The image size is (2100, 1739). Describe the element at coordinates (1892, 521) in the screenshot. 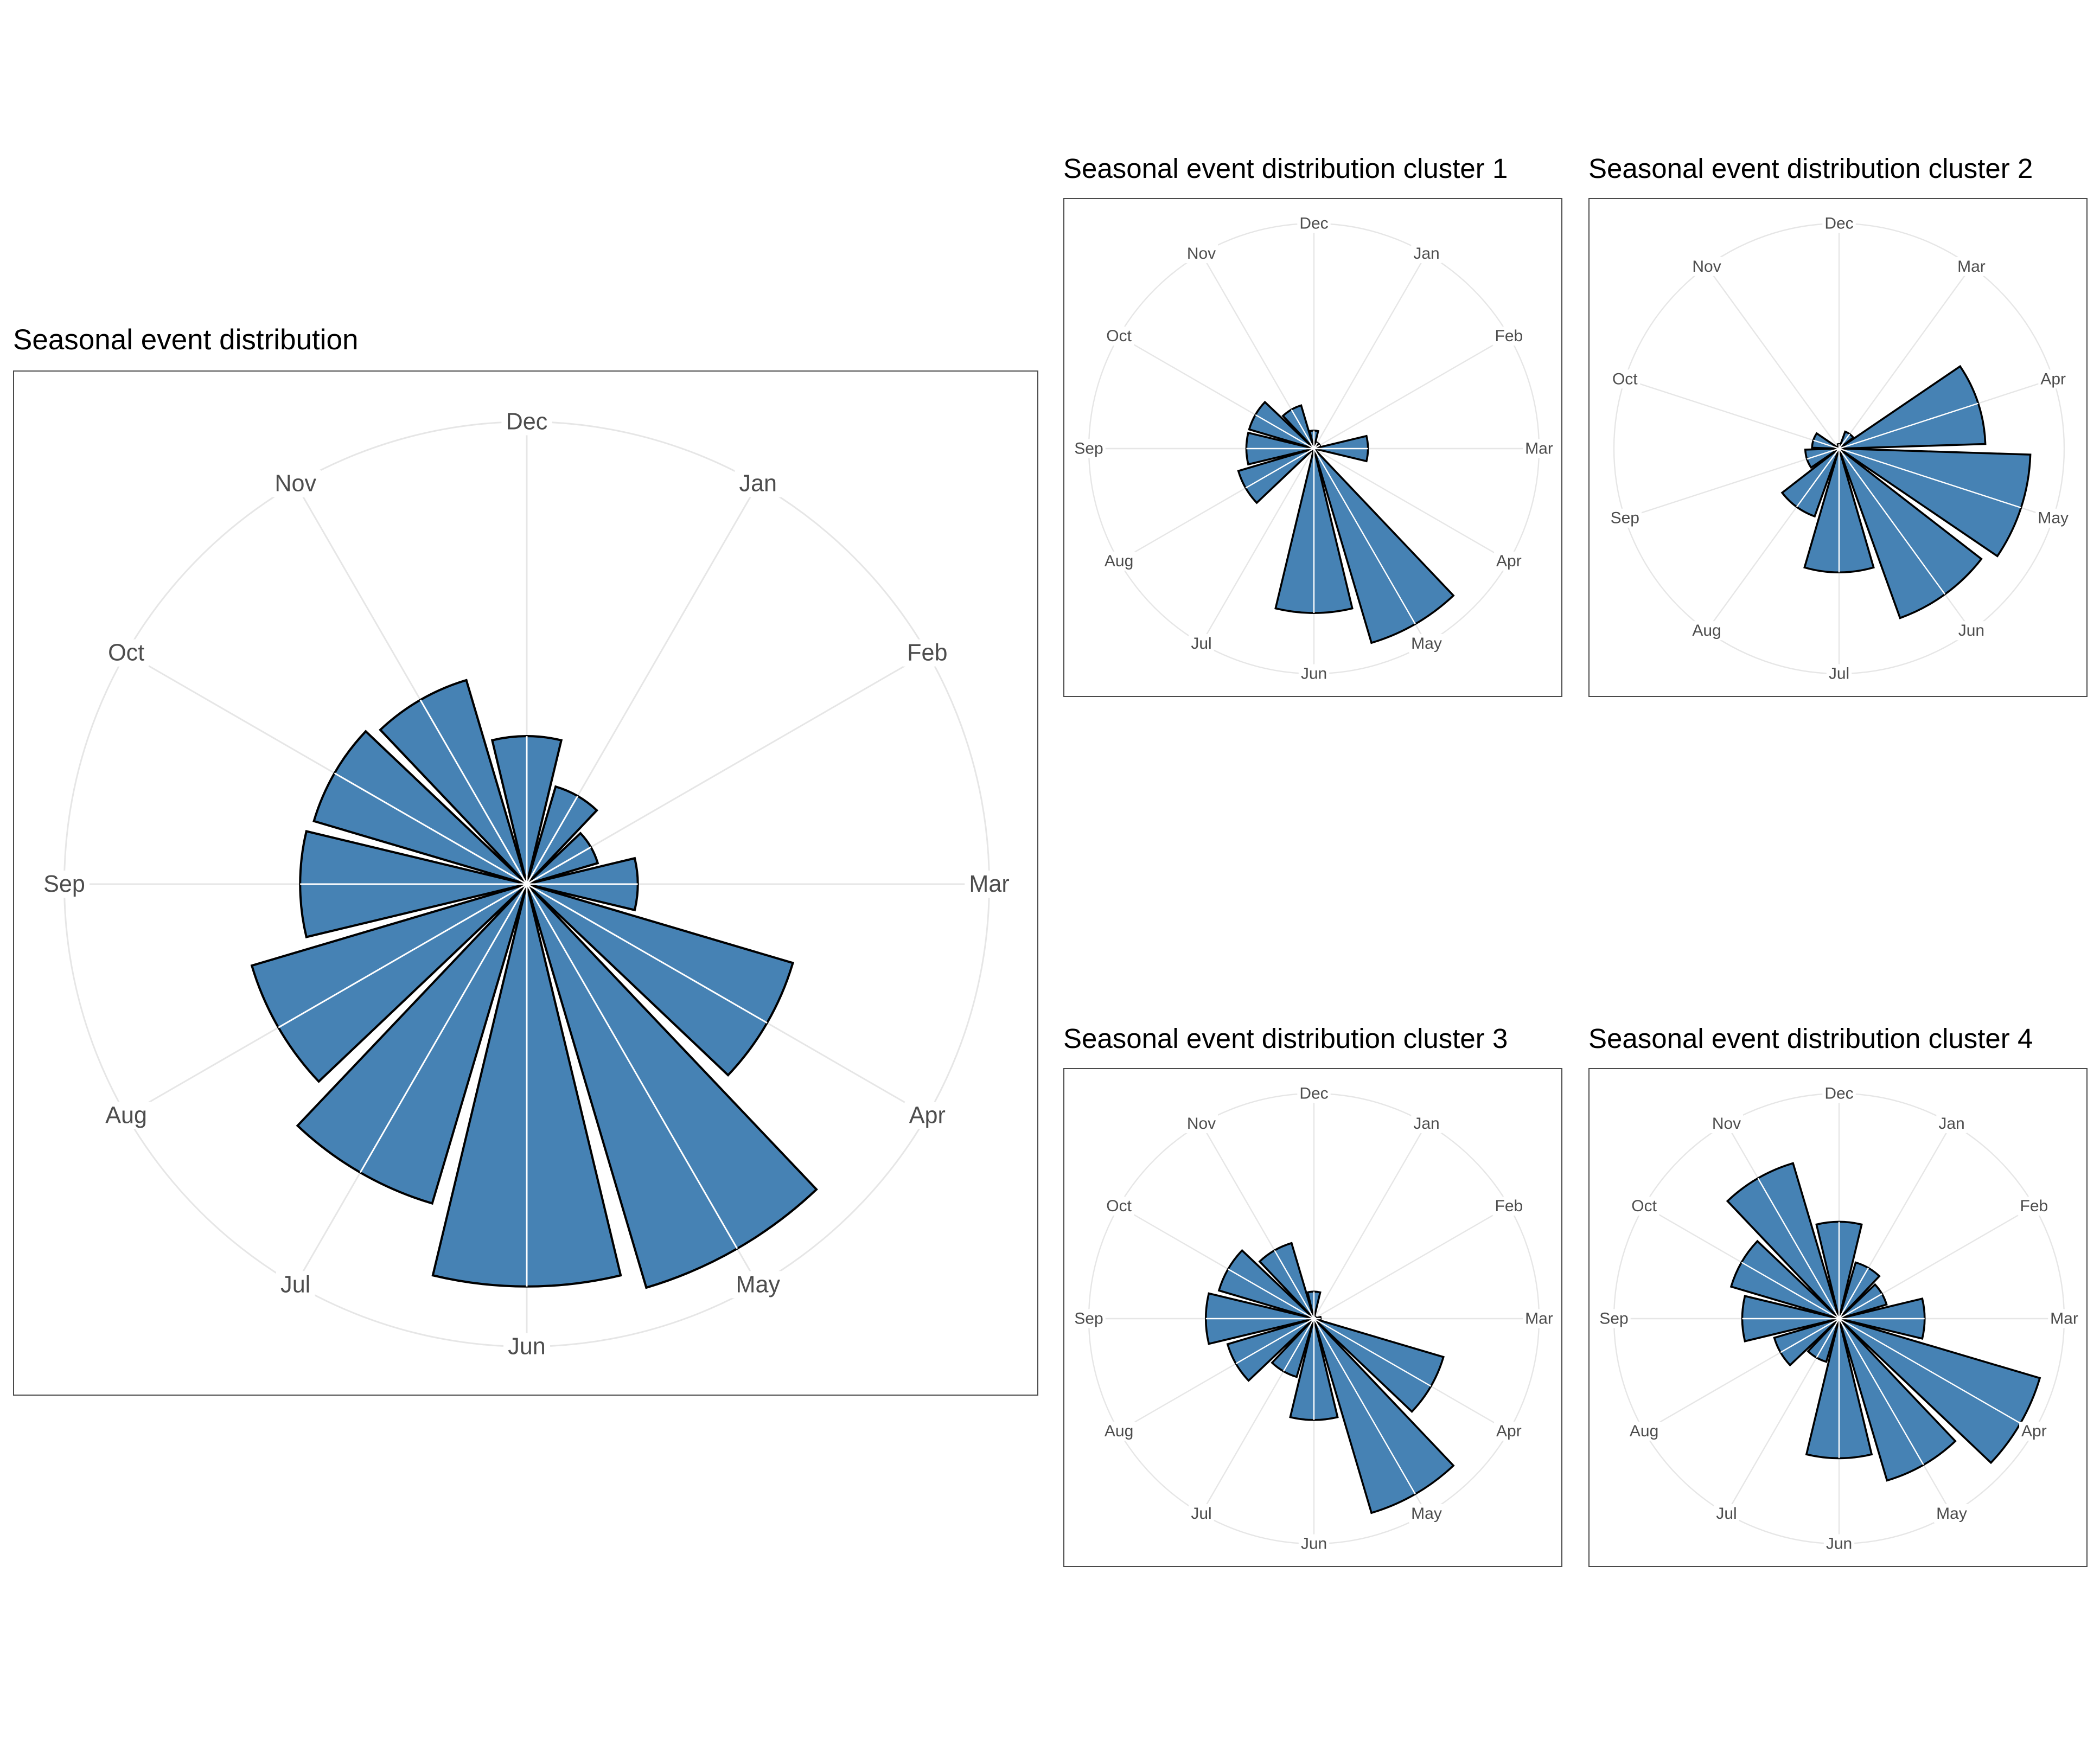

I see `bar-spoke-jun` at that location.